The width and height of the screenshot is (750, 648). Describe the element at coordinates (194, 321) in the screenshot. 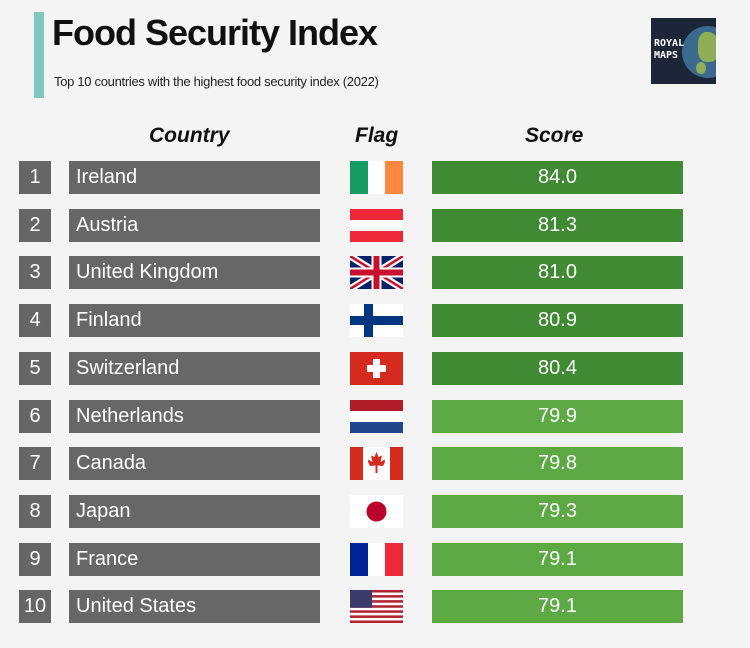

I see `country-cell: Finland` at that location.